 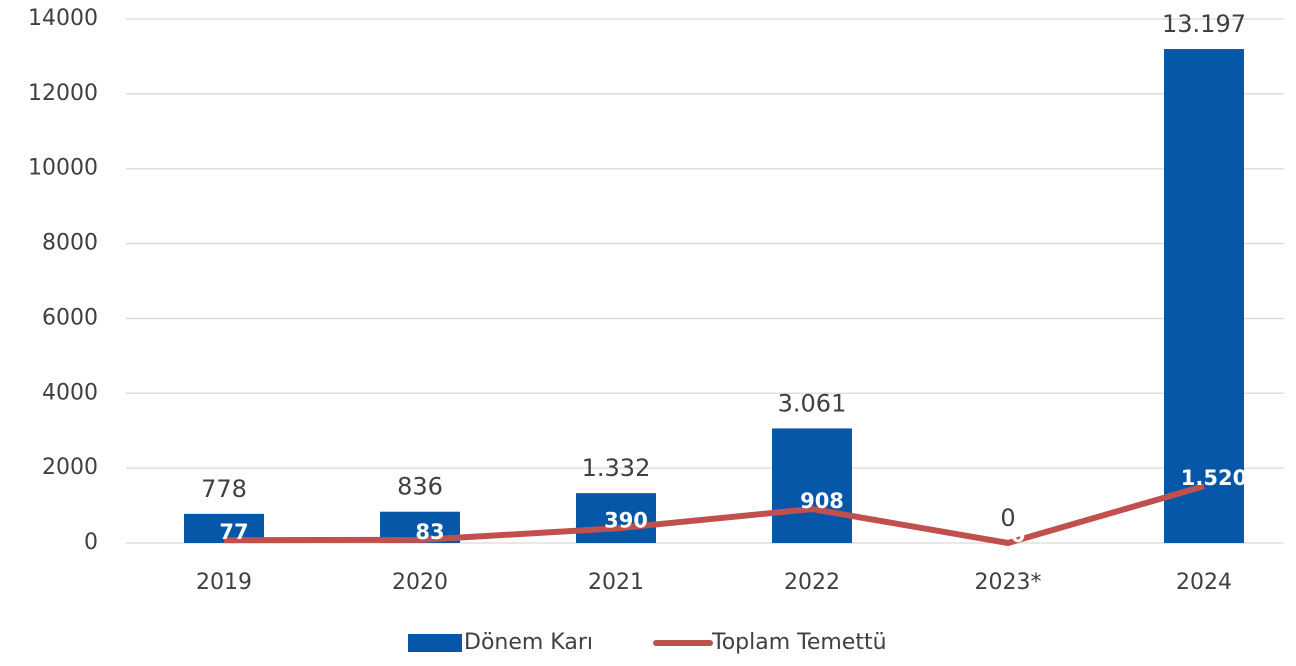 I want to click on y-tick-label: 4000, so click(x=70, y=392).